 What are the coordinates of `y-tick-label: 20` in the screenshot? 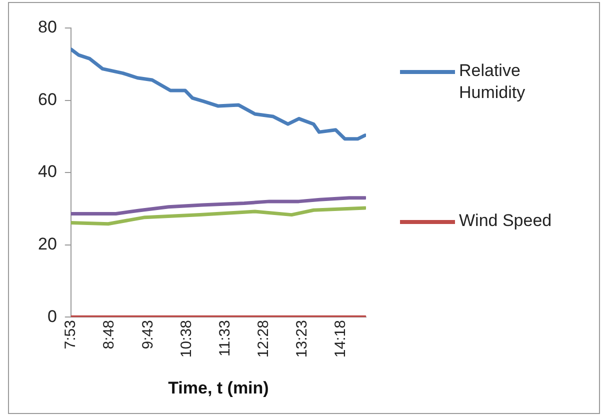 It's located at (47, 244).